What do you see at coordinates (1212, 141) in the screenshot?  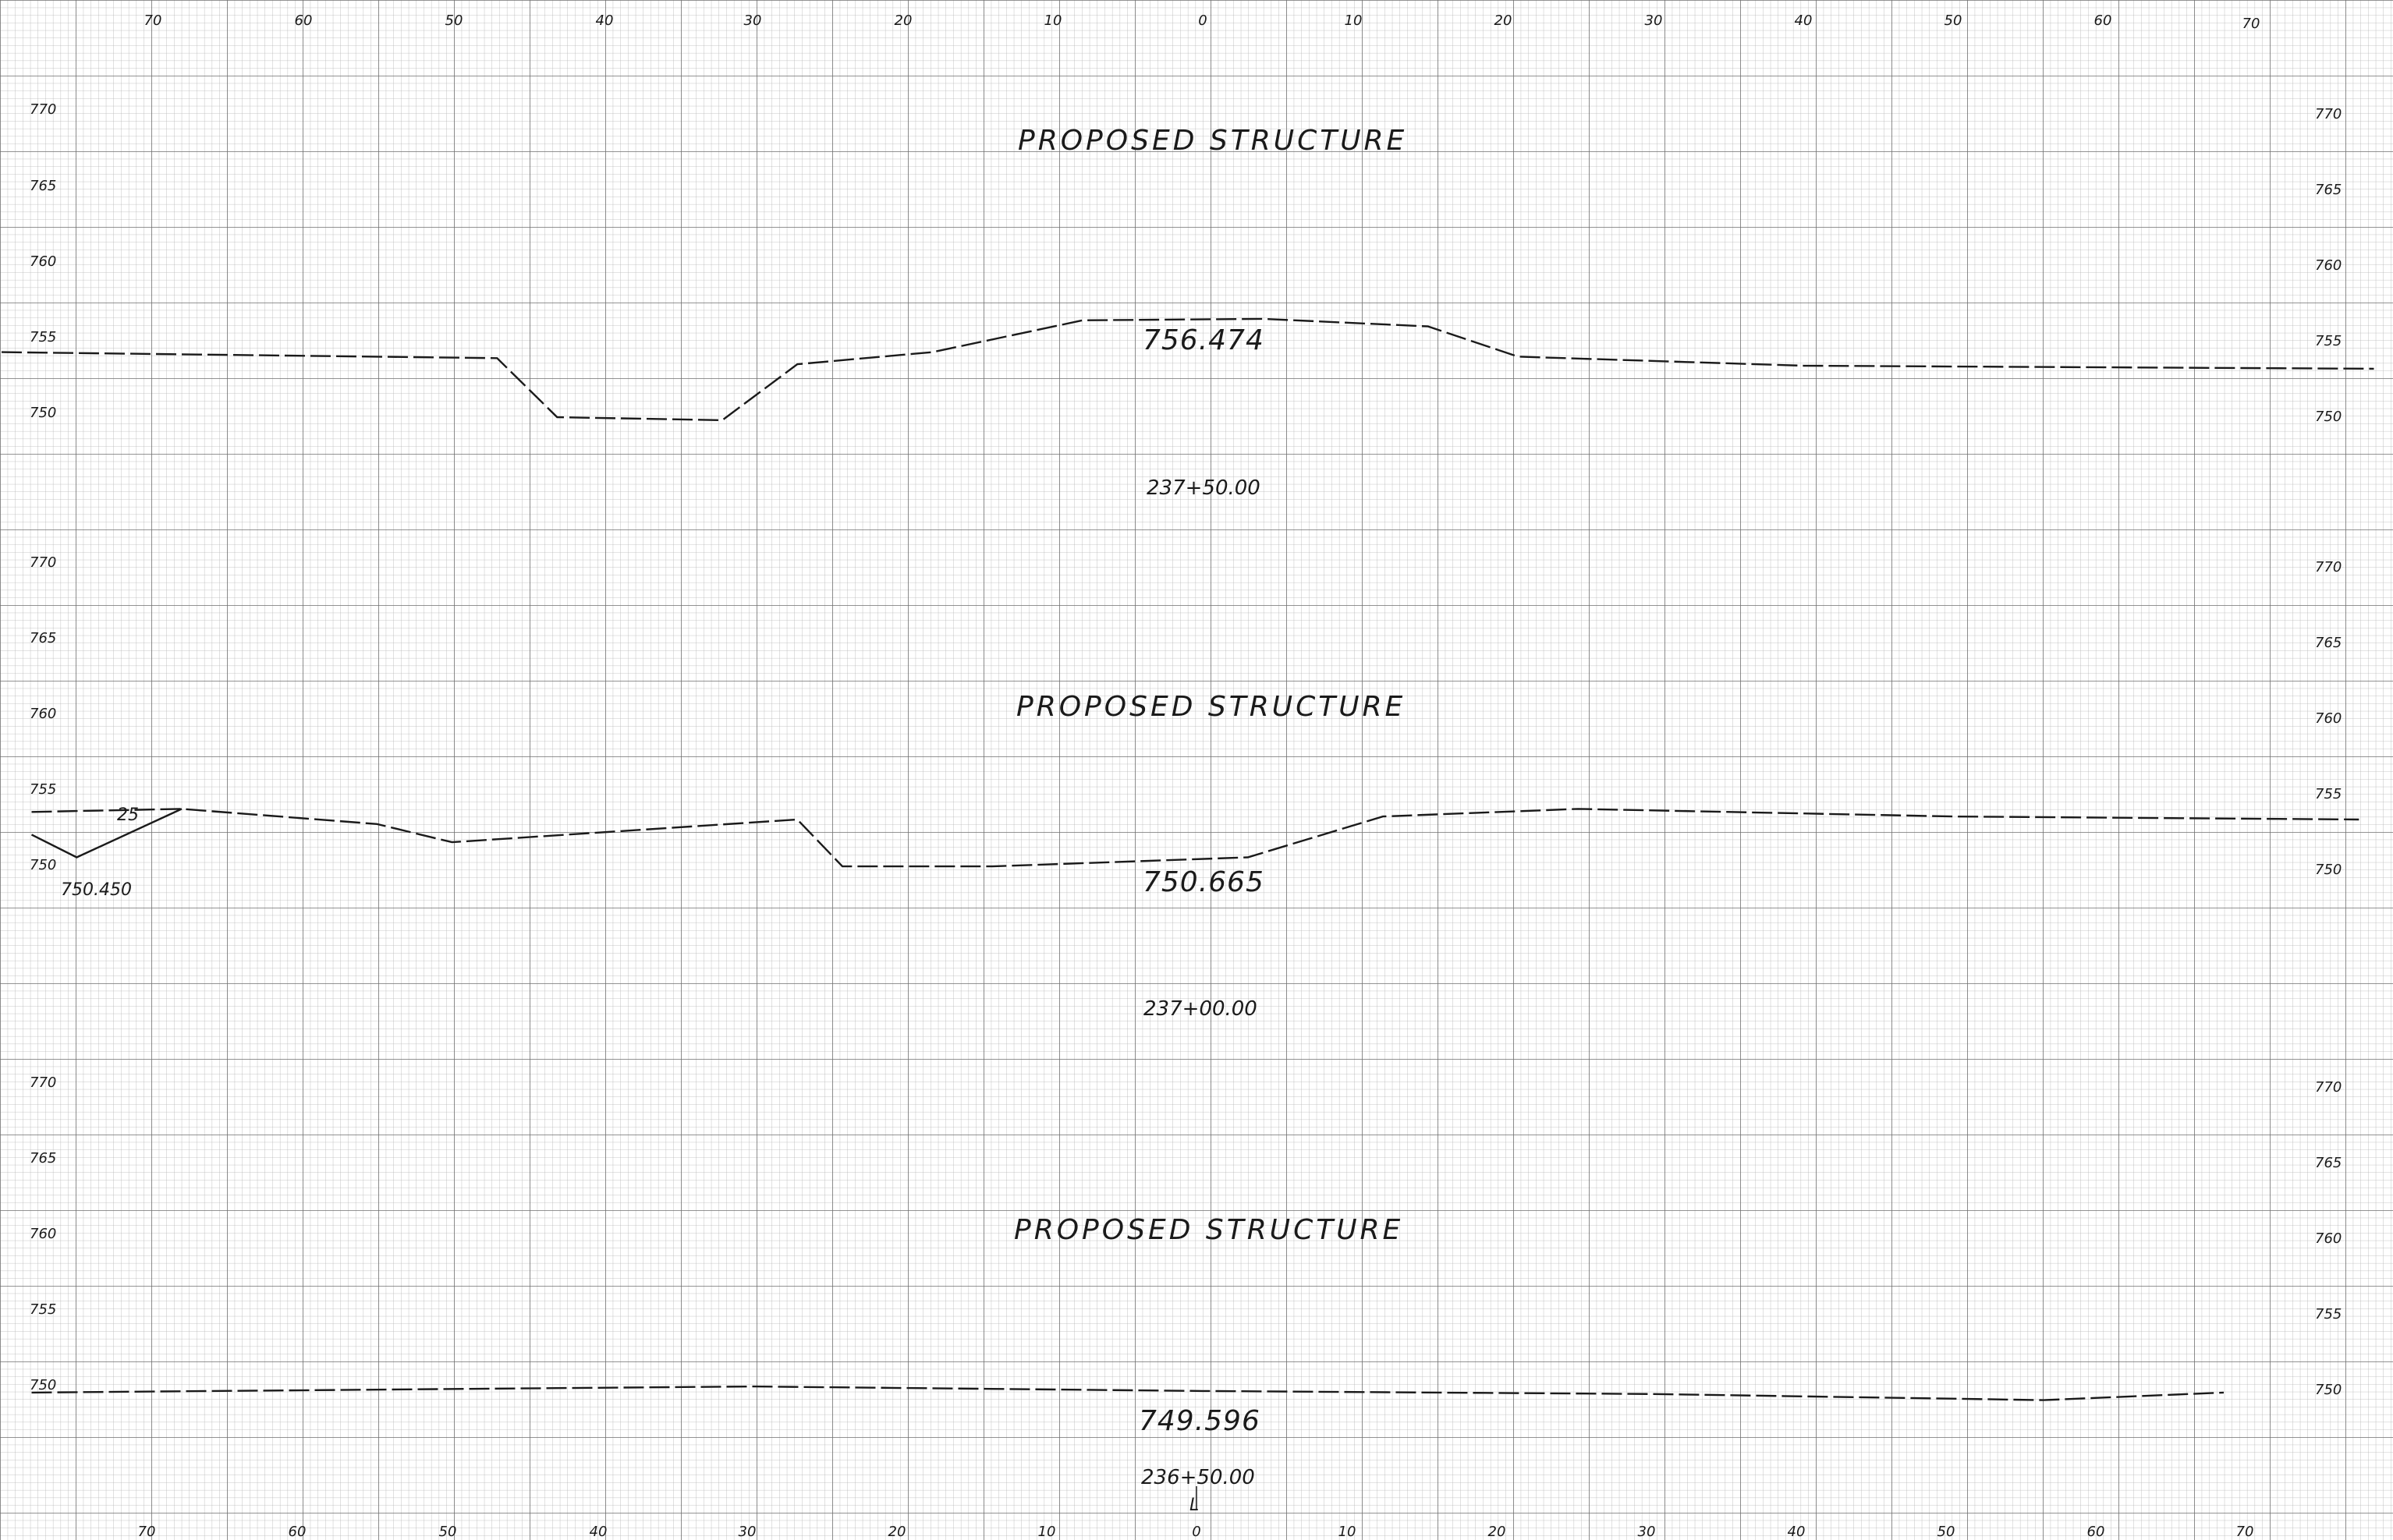 I see `section-1-title: PROPOSED STRUCTURE` at bounding box center [1212, 141].